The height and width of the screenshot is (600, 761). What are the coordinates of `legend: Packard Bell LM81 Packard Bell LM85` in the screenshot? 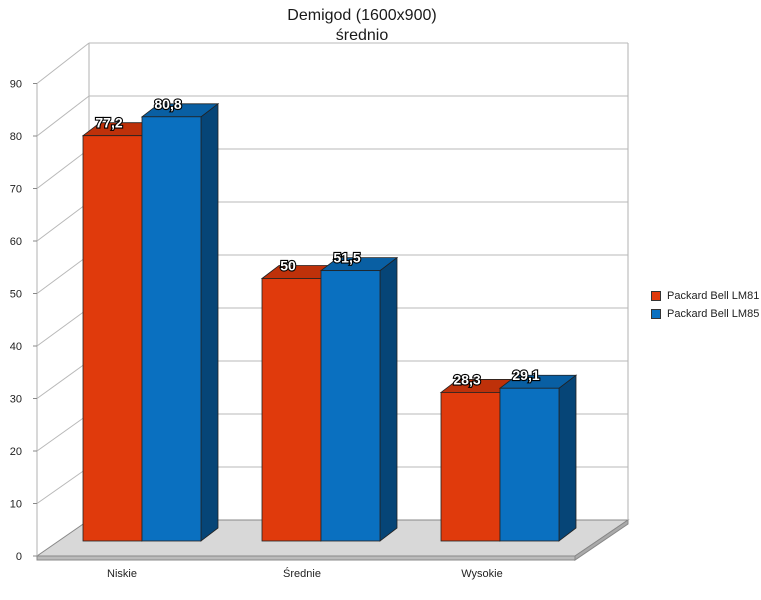 It's located at (705, 305).